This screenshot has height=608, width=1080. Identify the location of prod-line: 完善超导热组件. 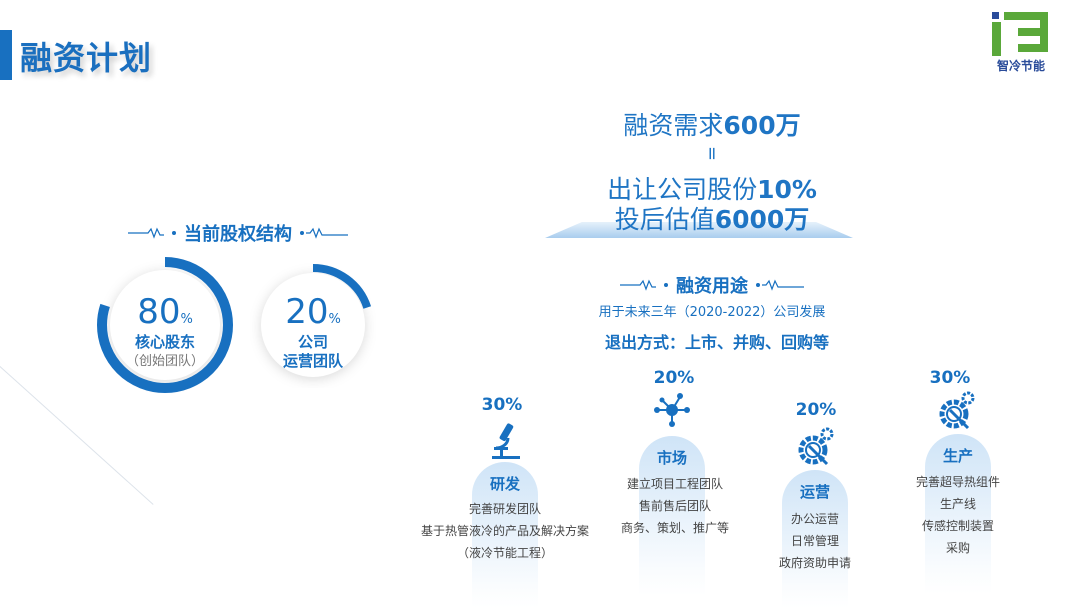
(958, 482).